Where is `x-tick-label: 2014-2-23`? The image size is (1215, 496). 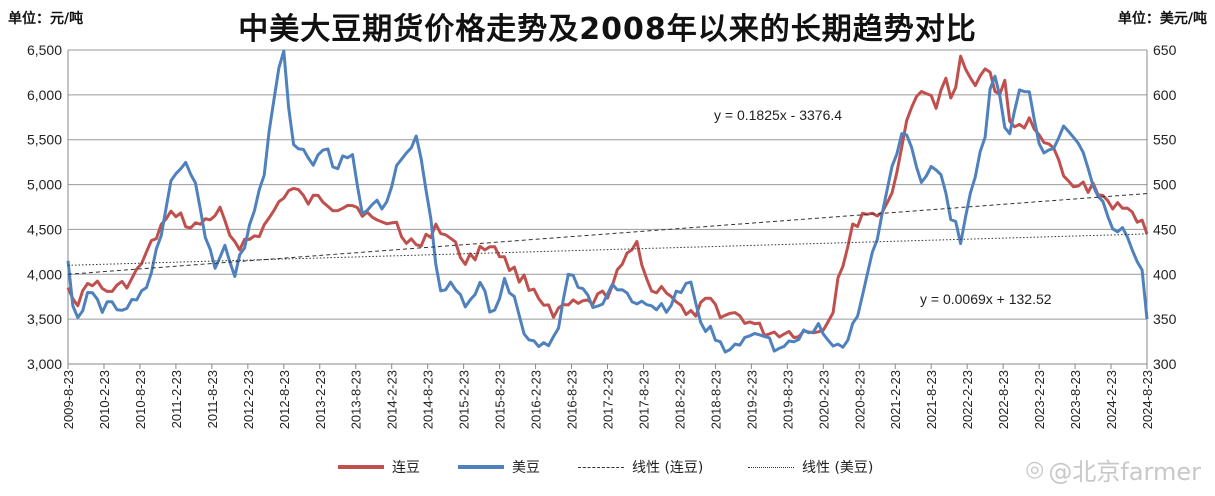 x-tick-label: 2014-2-23 is located at coordinates (392, 399).